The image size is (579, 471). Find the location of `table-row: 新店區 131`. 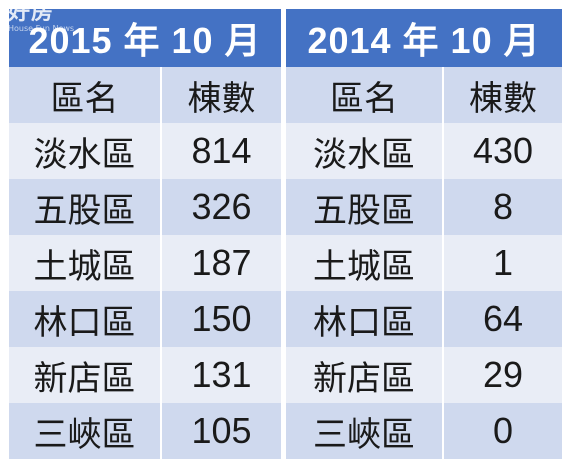

table-row: 新店區 131 is located at coordinates (145, 375).